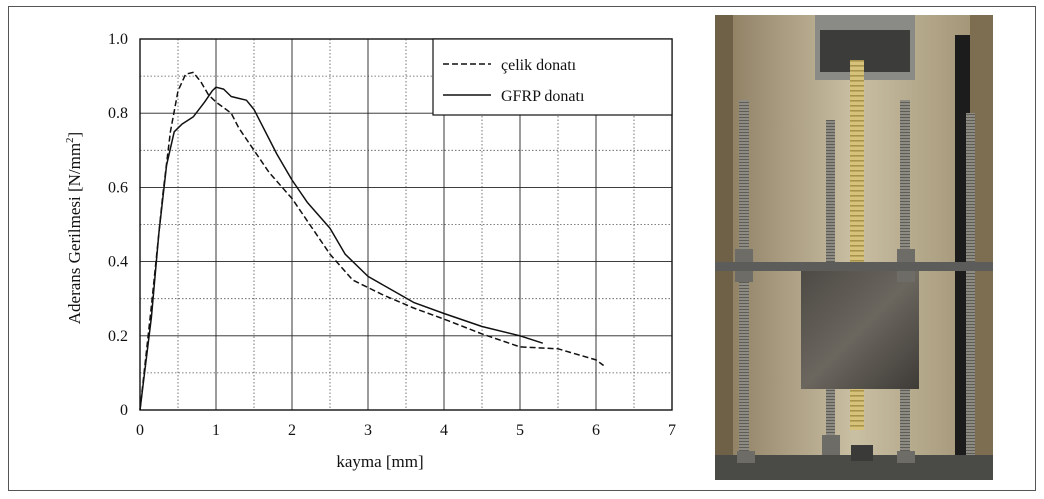 The image size is (1044, 499). Describe the element at coordinates (543, 96) in the screenshot. I see `legend-label: GFRP donatı` at that location.